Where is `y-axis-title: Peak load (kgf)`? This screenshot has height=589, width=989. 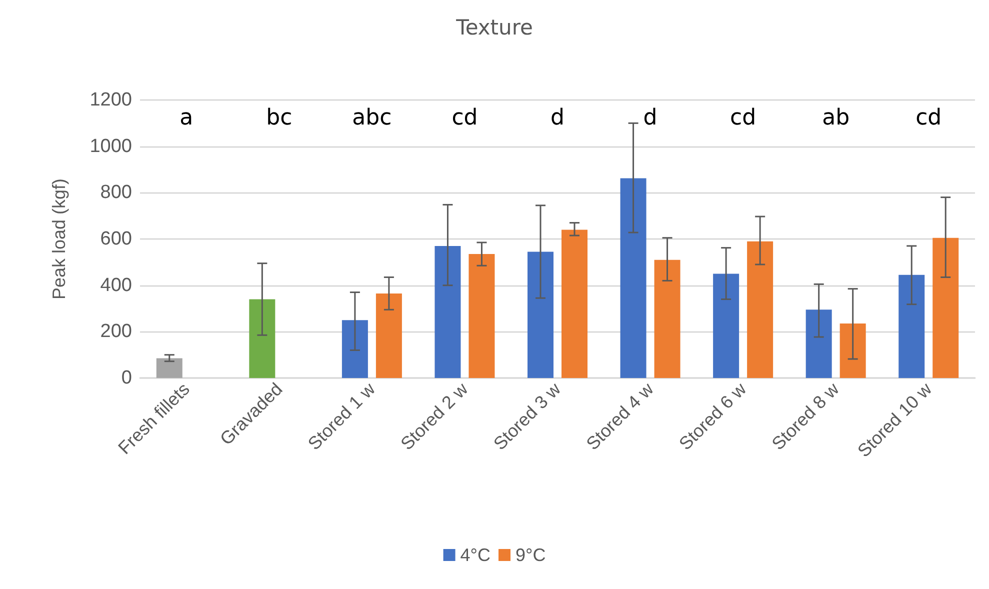
y-axis-title: Peak load (kgf) is located at coordinates (59, 239).